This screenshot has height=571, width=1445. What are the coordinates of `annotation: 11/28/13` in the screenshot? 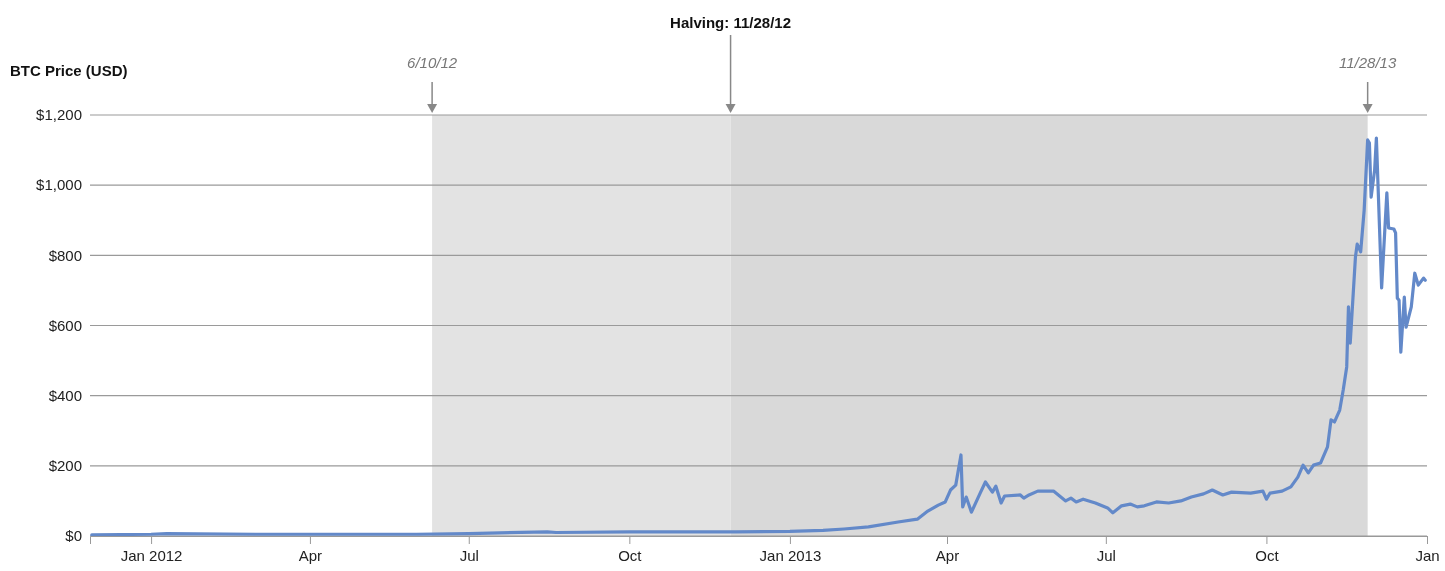 It's located at (1368, 62).